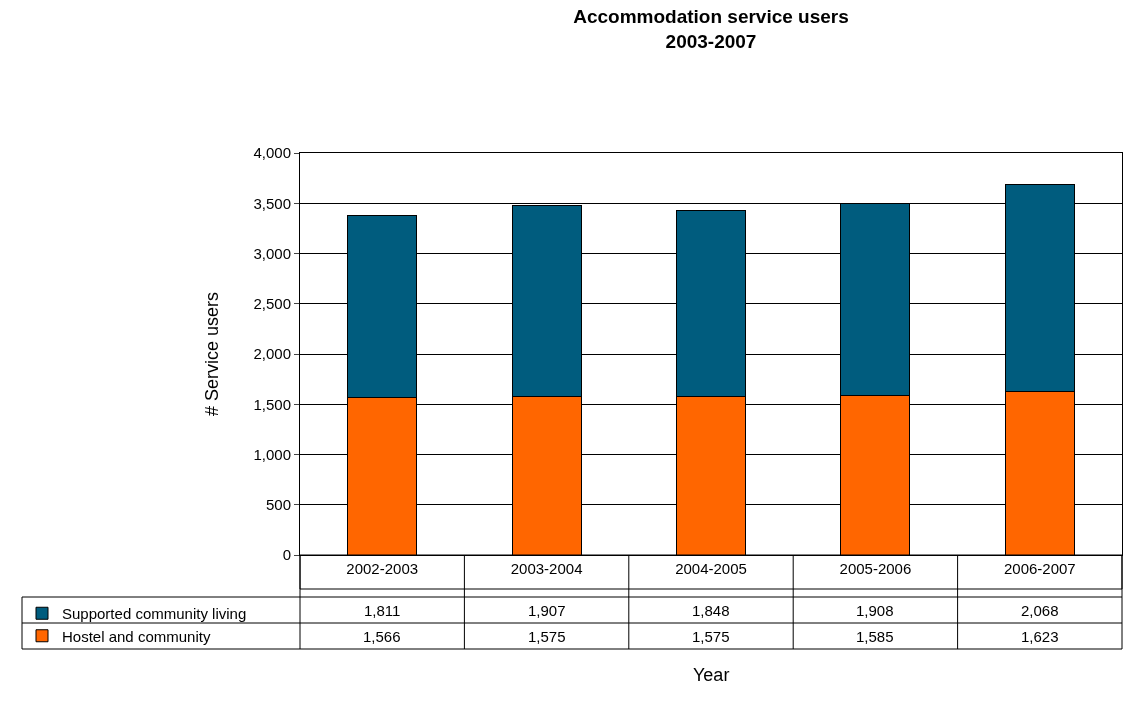 Image resolution: width=1129 pixels, height=722 pixels. I want to click on data-label: 1,848, so click(711, 610).